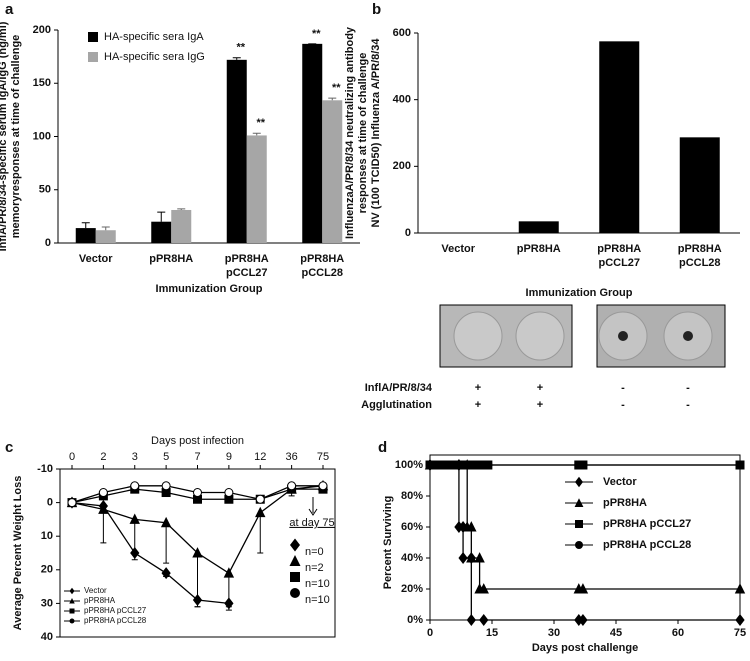 This screenshot has height=661, width=750. I want to click on y-tick-label: 40%, so click(412, 558).